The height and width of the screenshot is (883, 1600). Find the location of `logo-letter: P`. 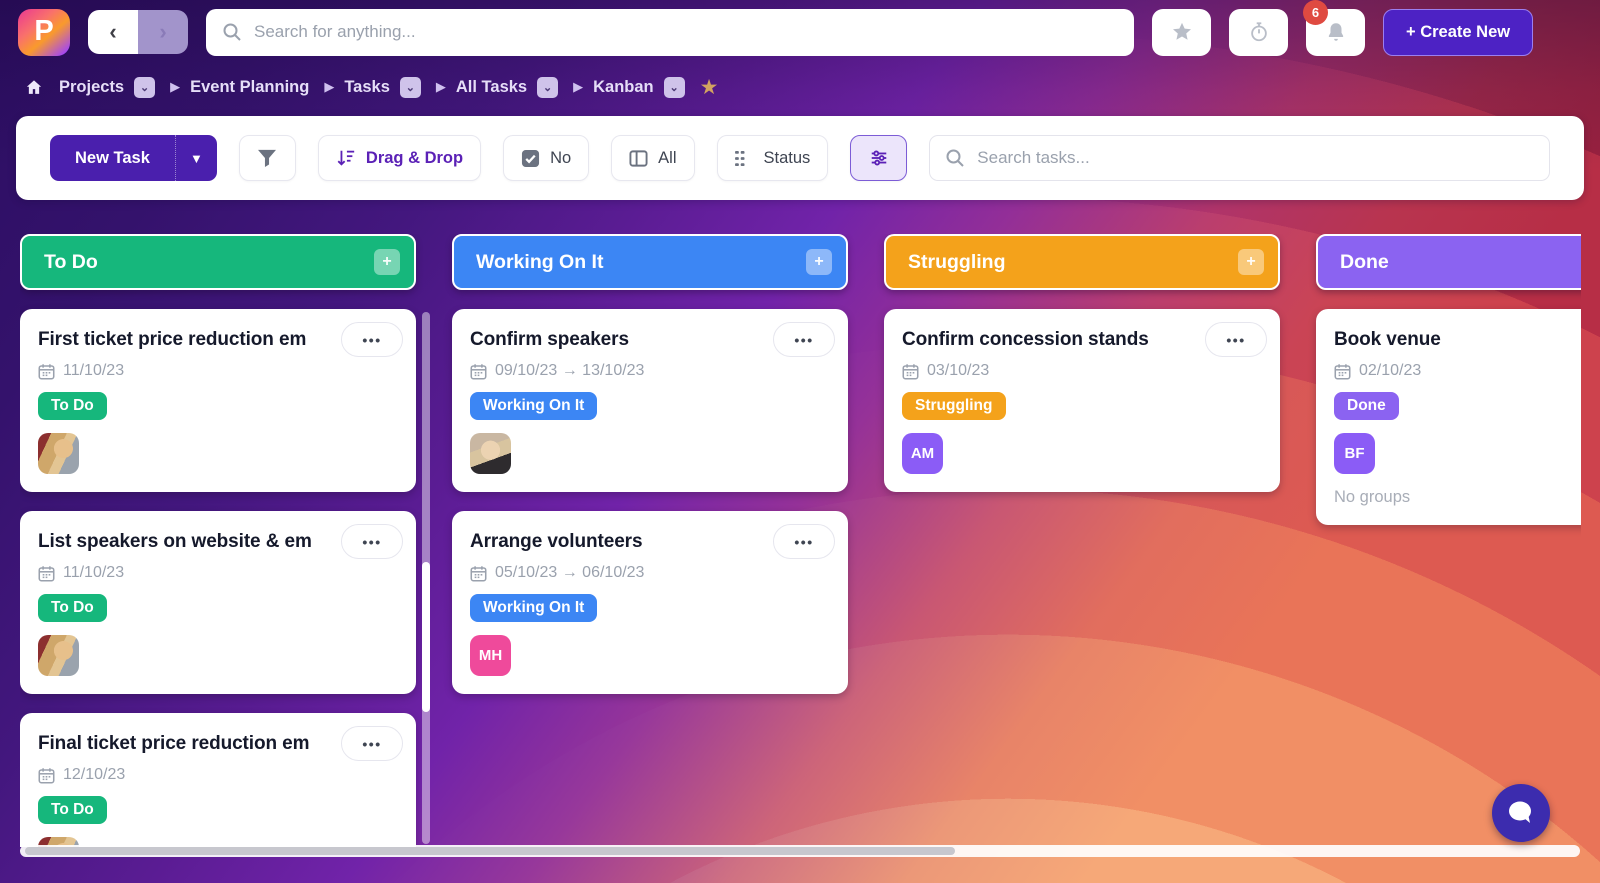

logo-letter: P is located at coordinates (44, 30).